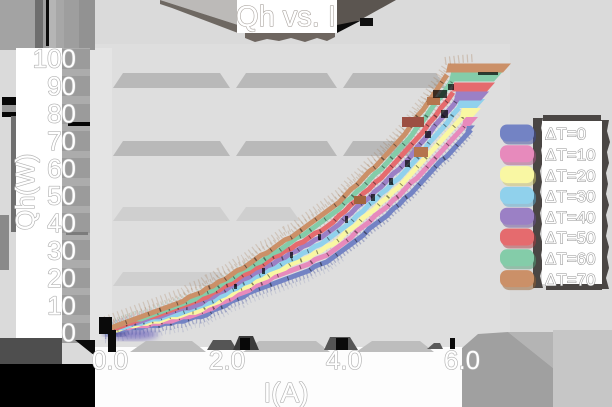  What do you see at coordinates (462, 360) in the screenshot?
I see `svg-text: 6.0` at bounding box center [462, 360].